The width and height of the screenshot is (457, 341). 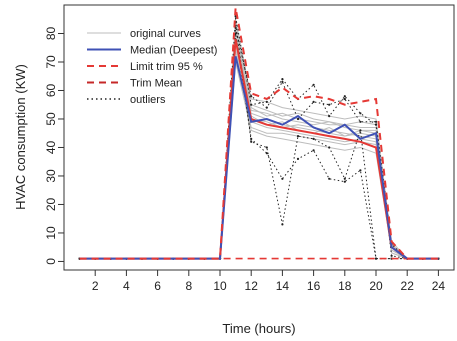 I want to click on x-tick-label: 24, so click(x=439, y=286).